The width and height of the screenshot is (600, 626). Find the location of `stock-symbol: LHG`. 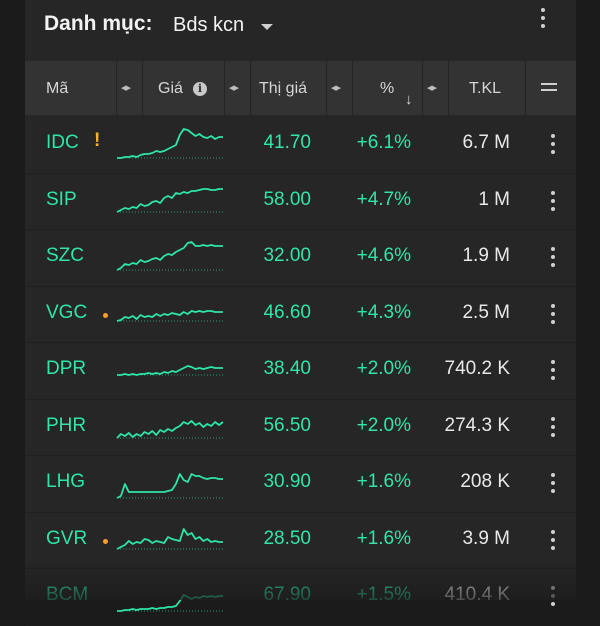

stock-symbol: LHG is located at coordinates (66, 481).